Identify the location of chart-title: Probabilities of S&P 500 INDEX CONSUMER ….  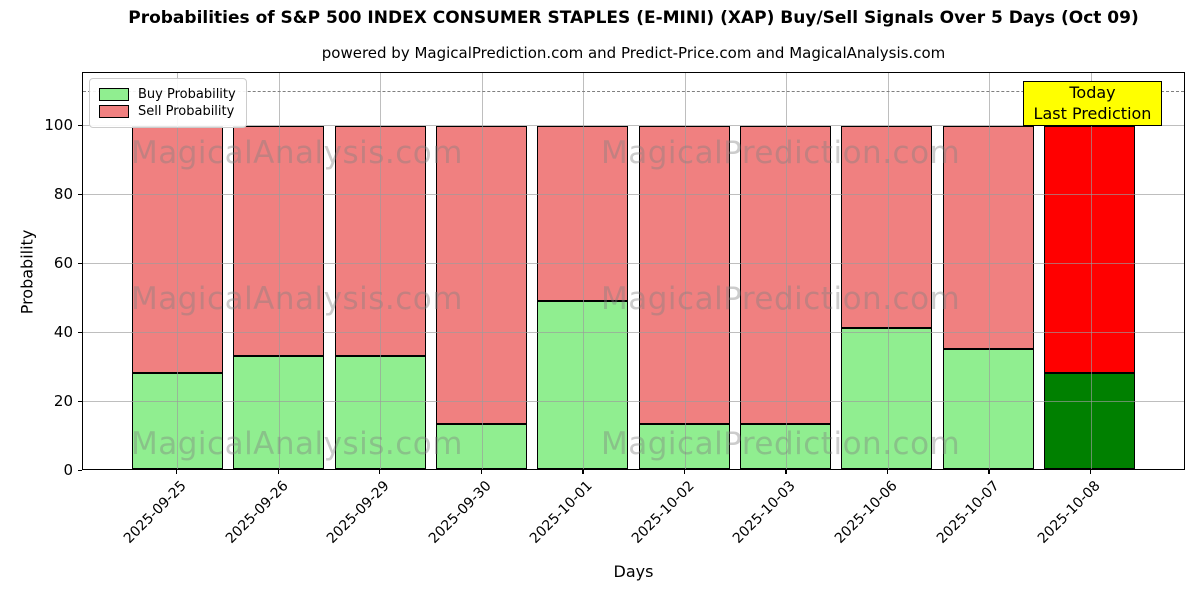
(633, 18).